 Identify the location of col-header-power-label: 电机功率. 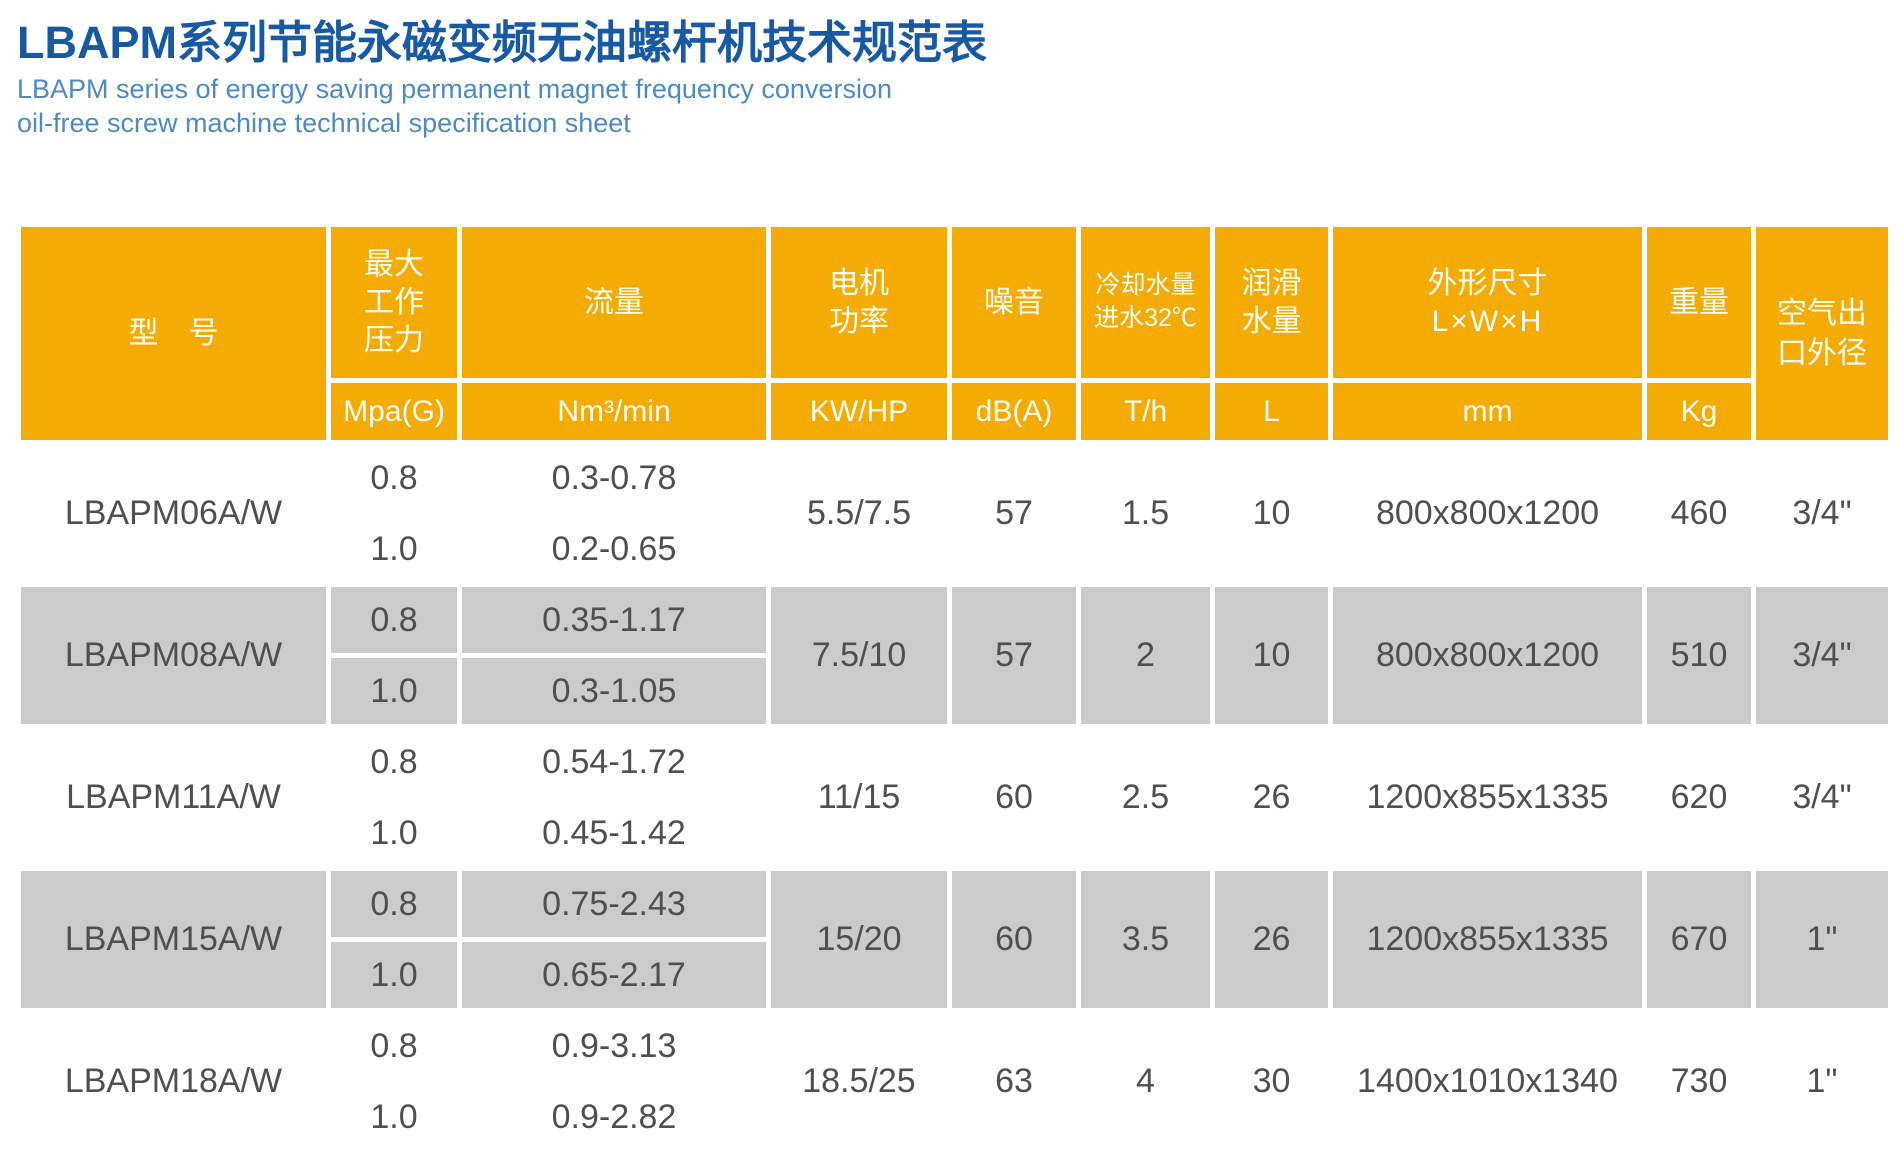
(859, 302).